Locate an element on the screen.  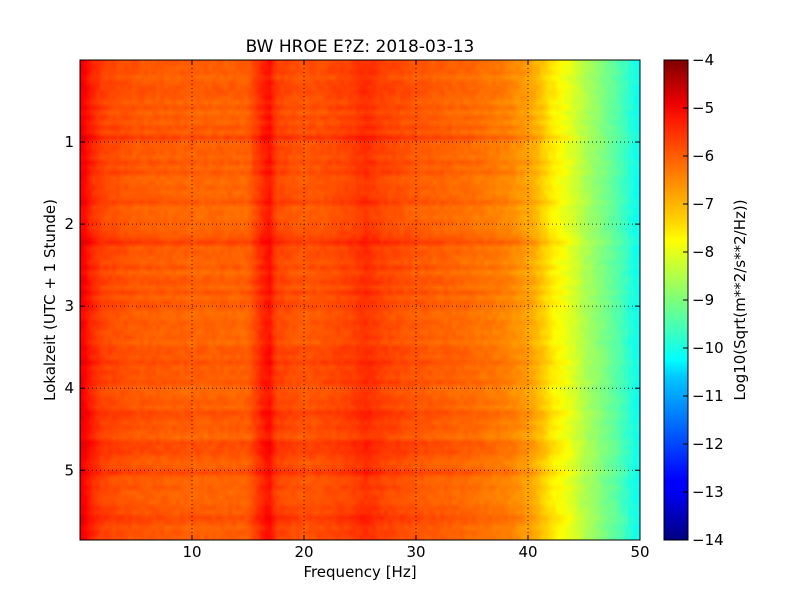
y-axis-label: Lokalzeit (UTC + 1 Stunde) is located at coordinates (50, 300).